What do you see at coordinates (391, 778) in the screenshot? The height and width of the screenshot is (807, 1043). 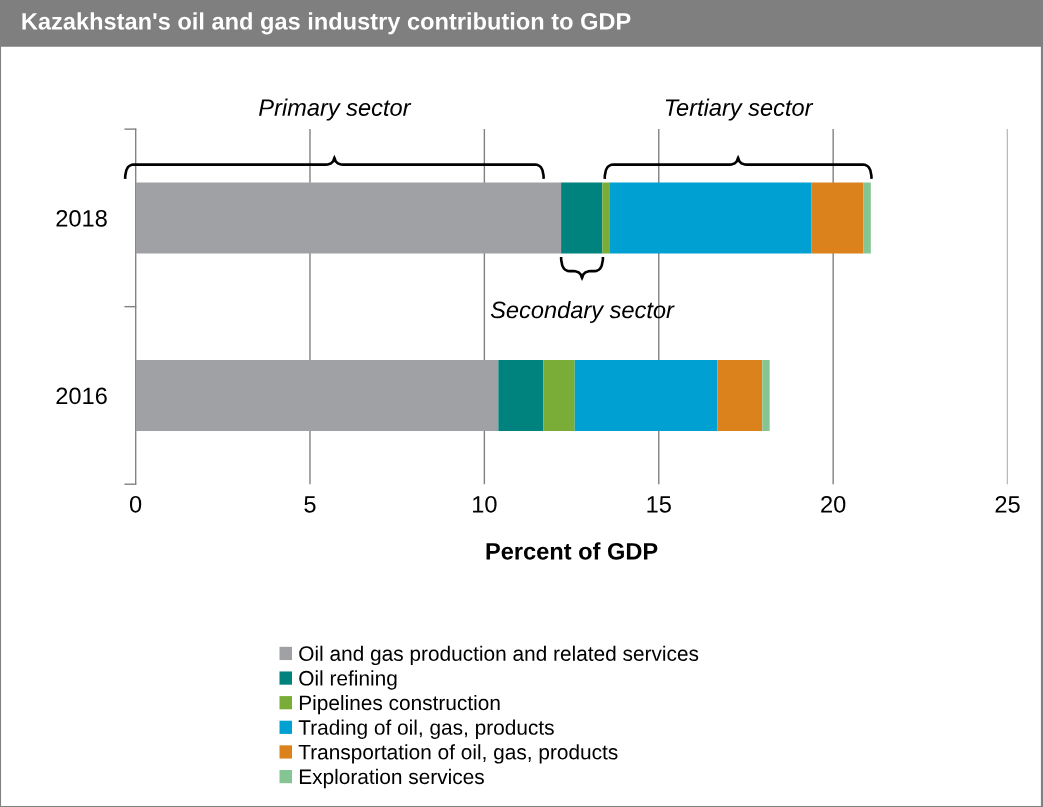 I see `legend-label: Exploration services` at bounding box center [391, 778].